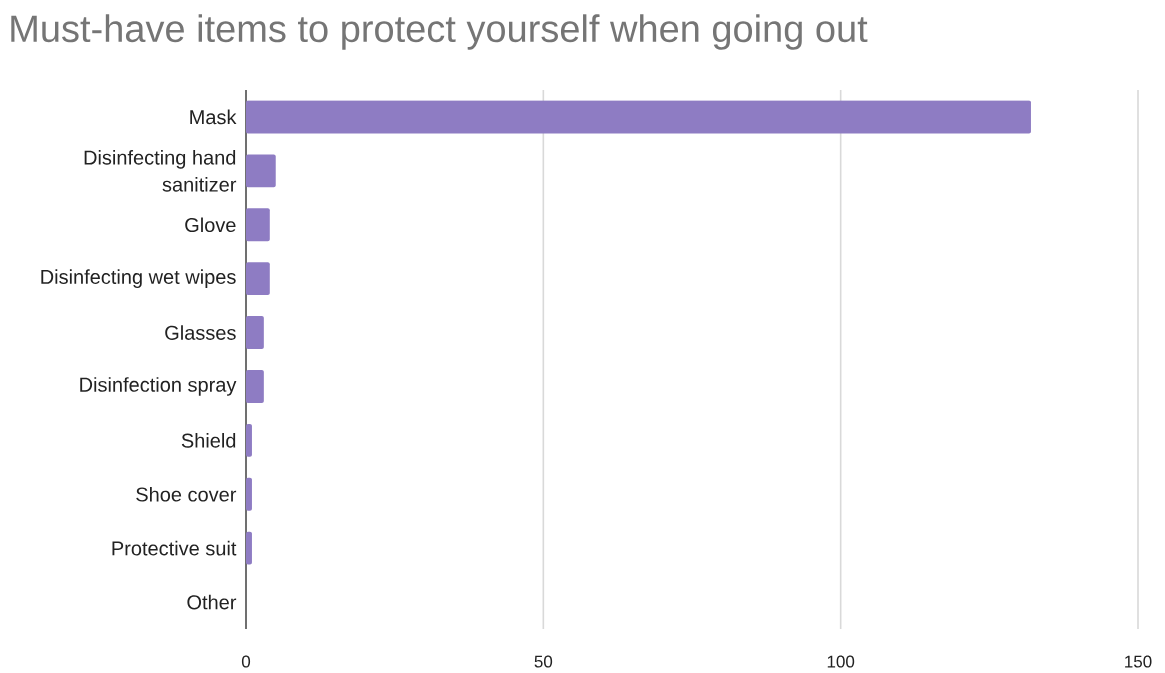 This screenshot has width=1165, height=673. I want to click on y-tick-label: Shield, so click(208, 440).